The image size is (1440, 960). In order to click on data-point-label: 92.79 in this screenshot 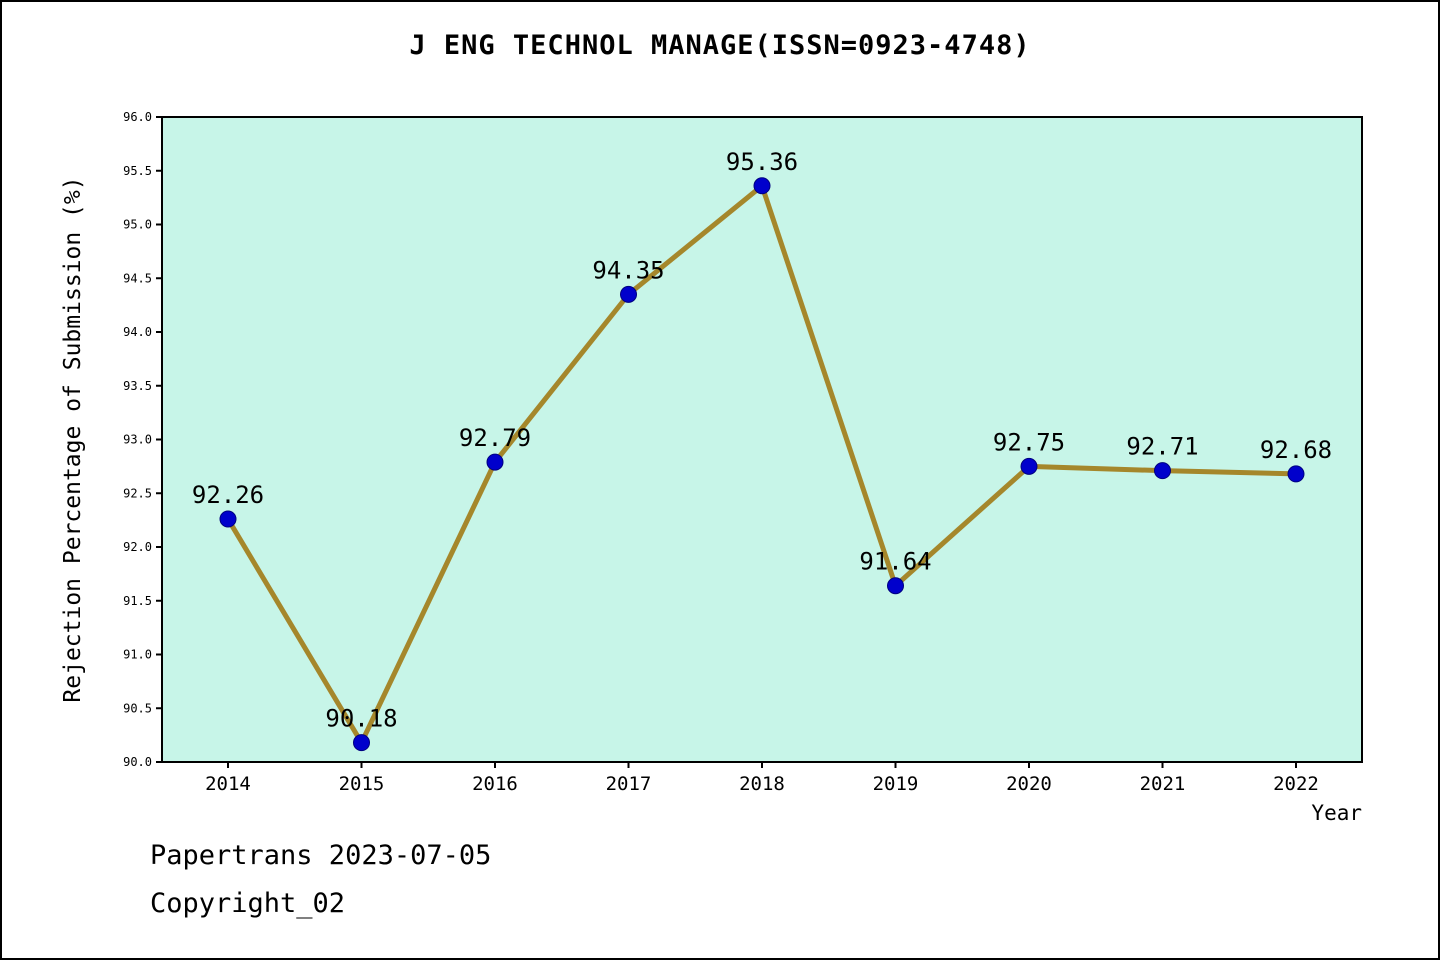, I will do `click(495, 438)`.